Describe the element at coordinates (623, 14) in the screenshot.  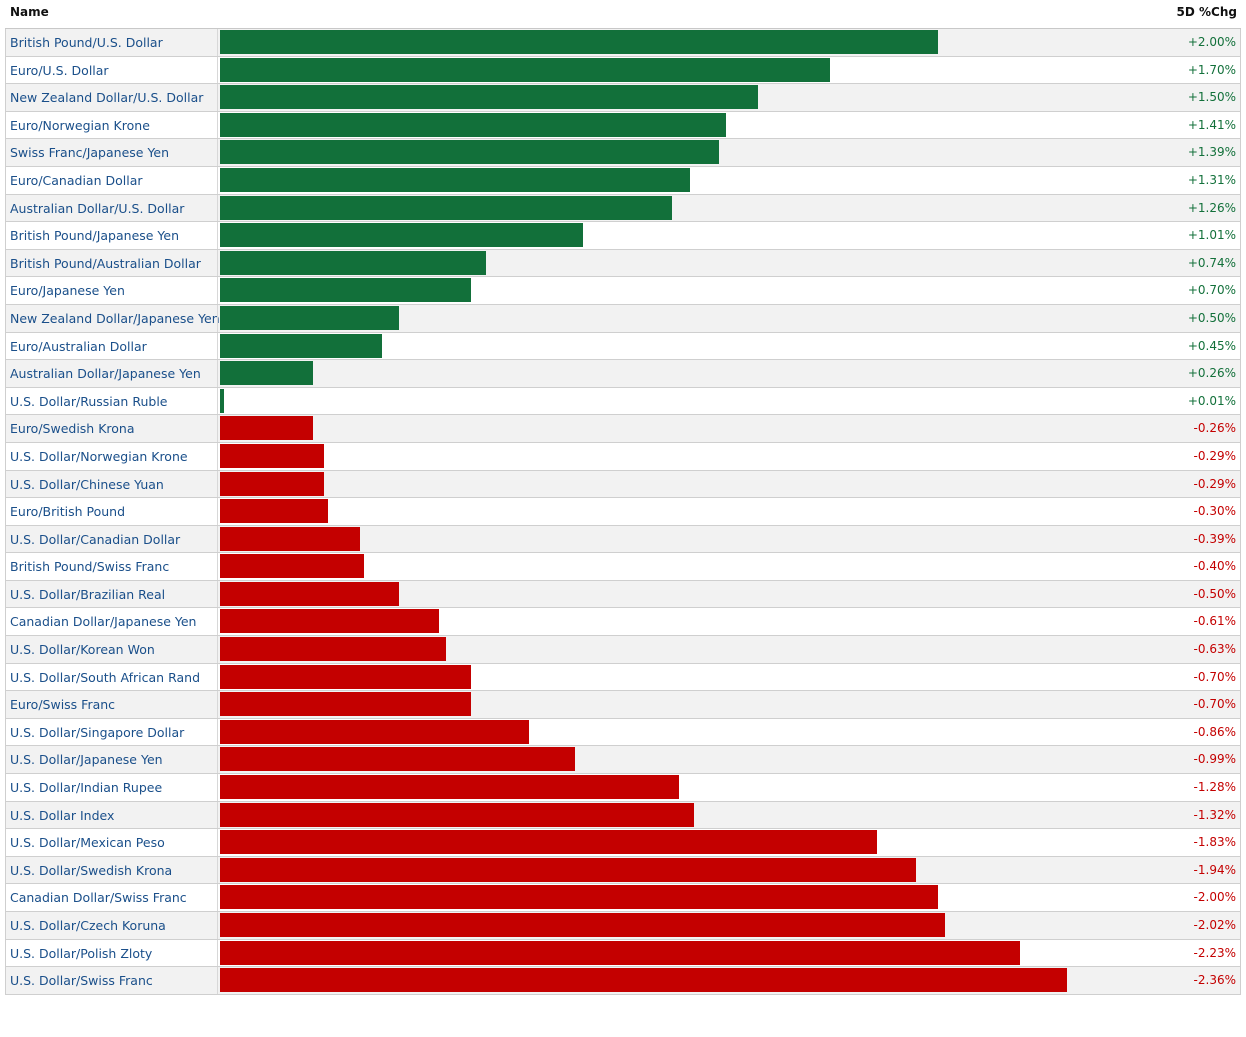
I see `table-header: Name 5D %Chg` at that location.